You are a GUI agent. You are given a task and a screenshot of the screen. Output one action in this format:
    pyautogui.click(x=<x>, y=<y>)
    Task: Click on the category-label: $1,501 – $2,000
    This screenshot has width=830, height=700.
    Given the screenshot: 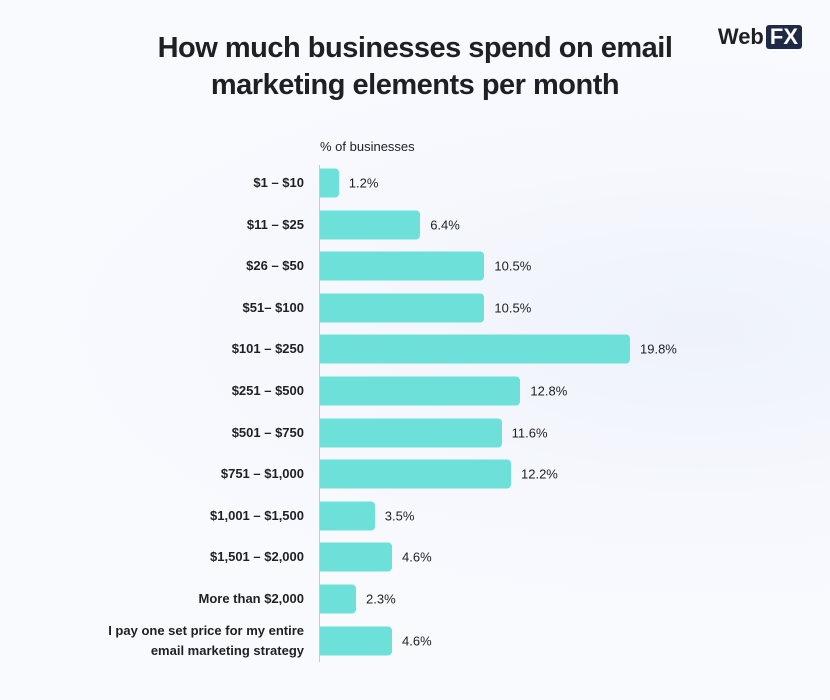 What is the action you would take?
    pyautogui.click(x=257, y=557)
    